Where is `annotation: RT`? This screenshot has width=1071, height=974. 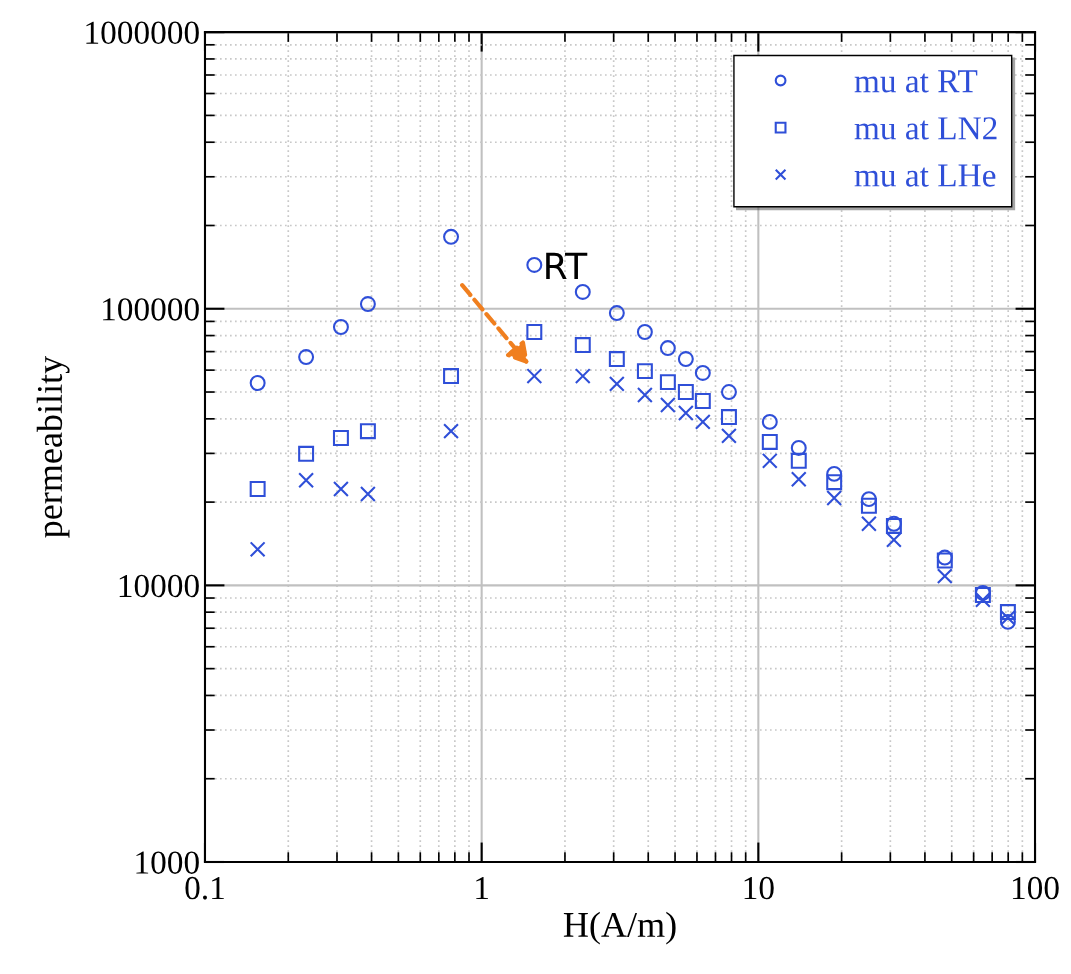 annotation: RT is located at coordinates (567, 266).